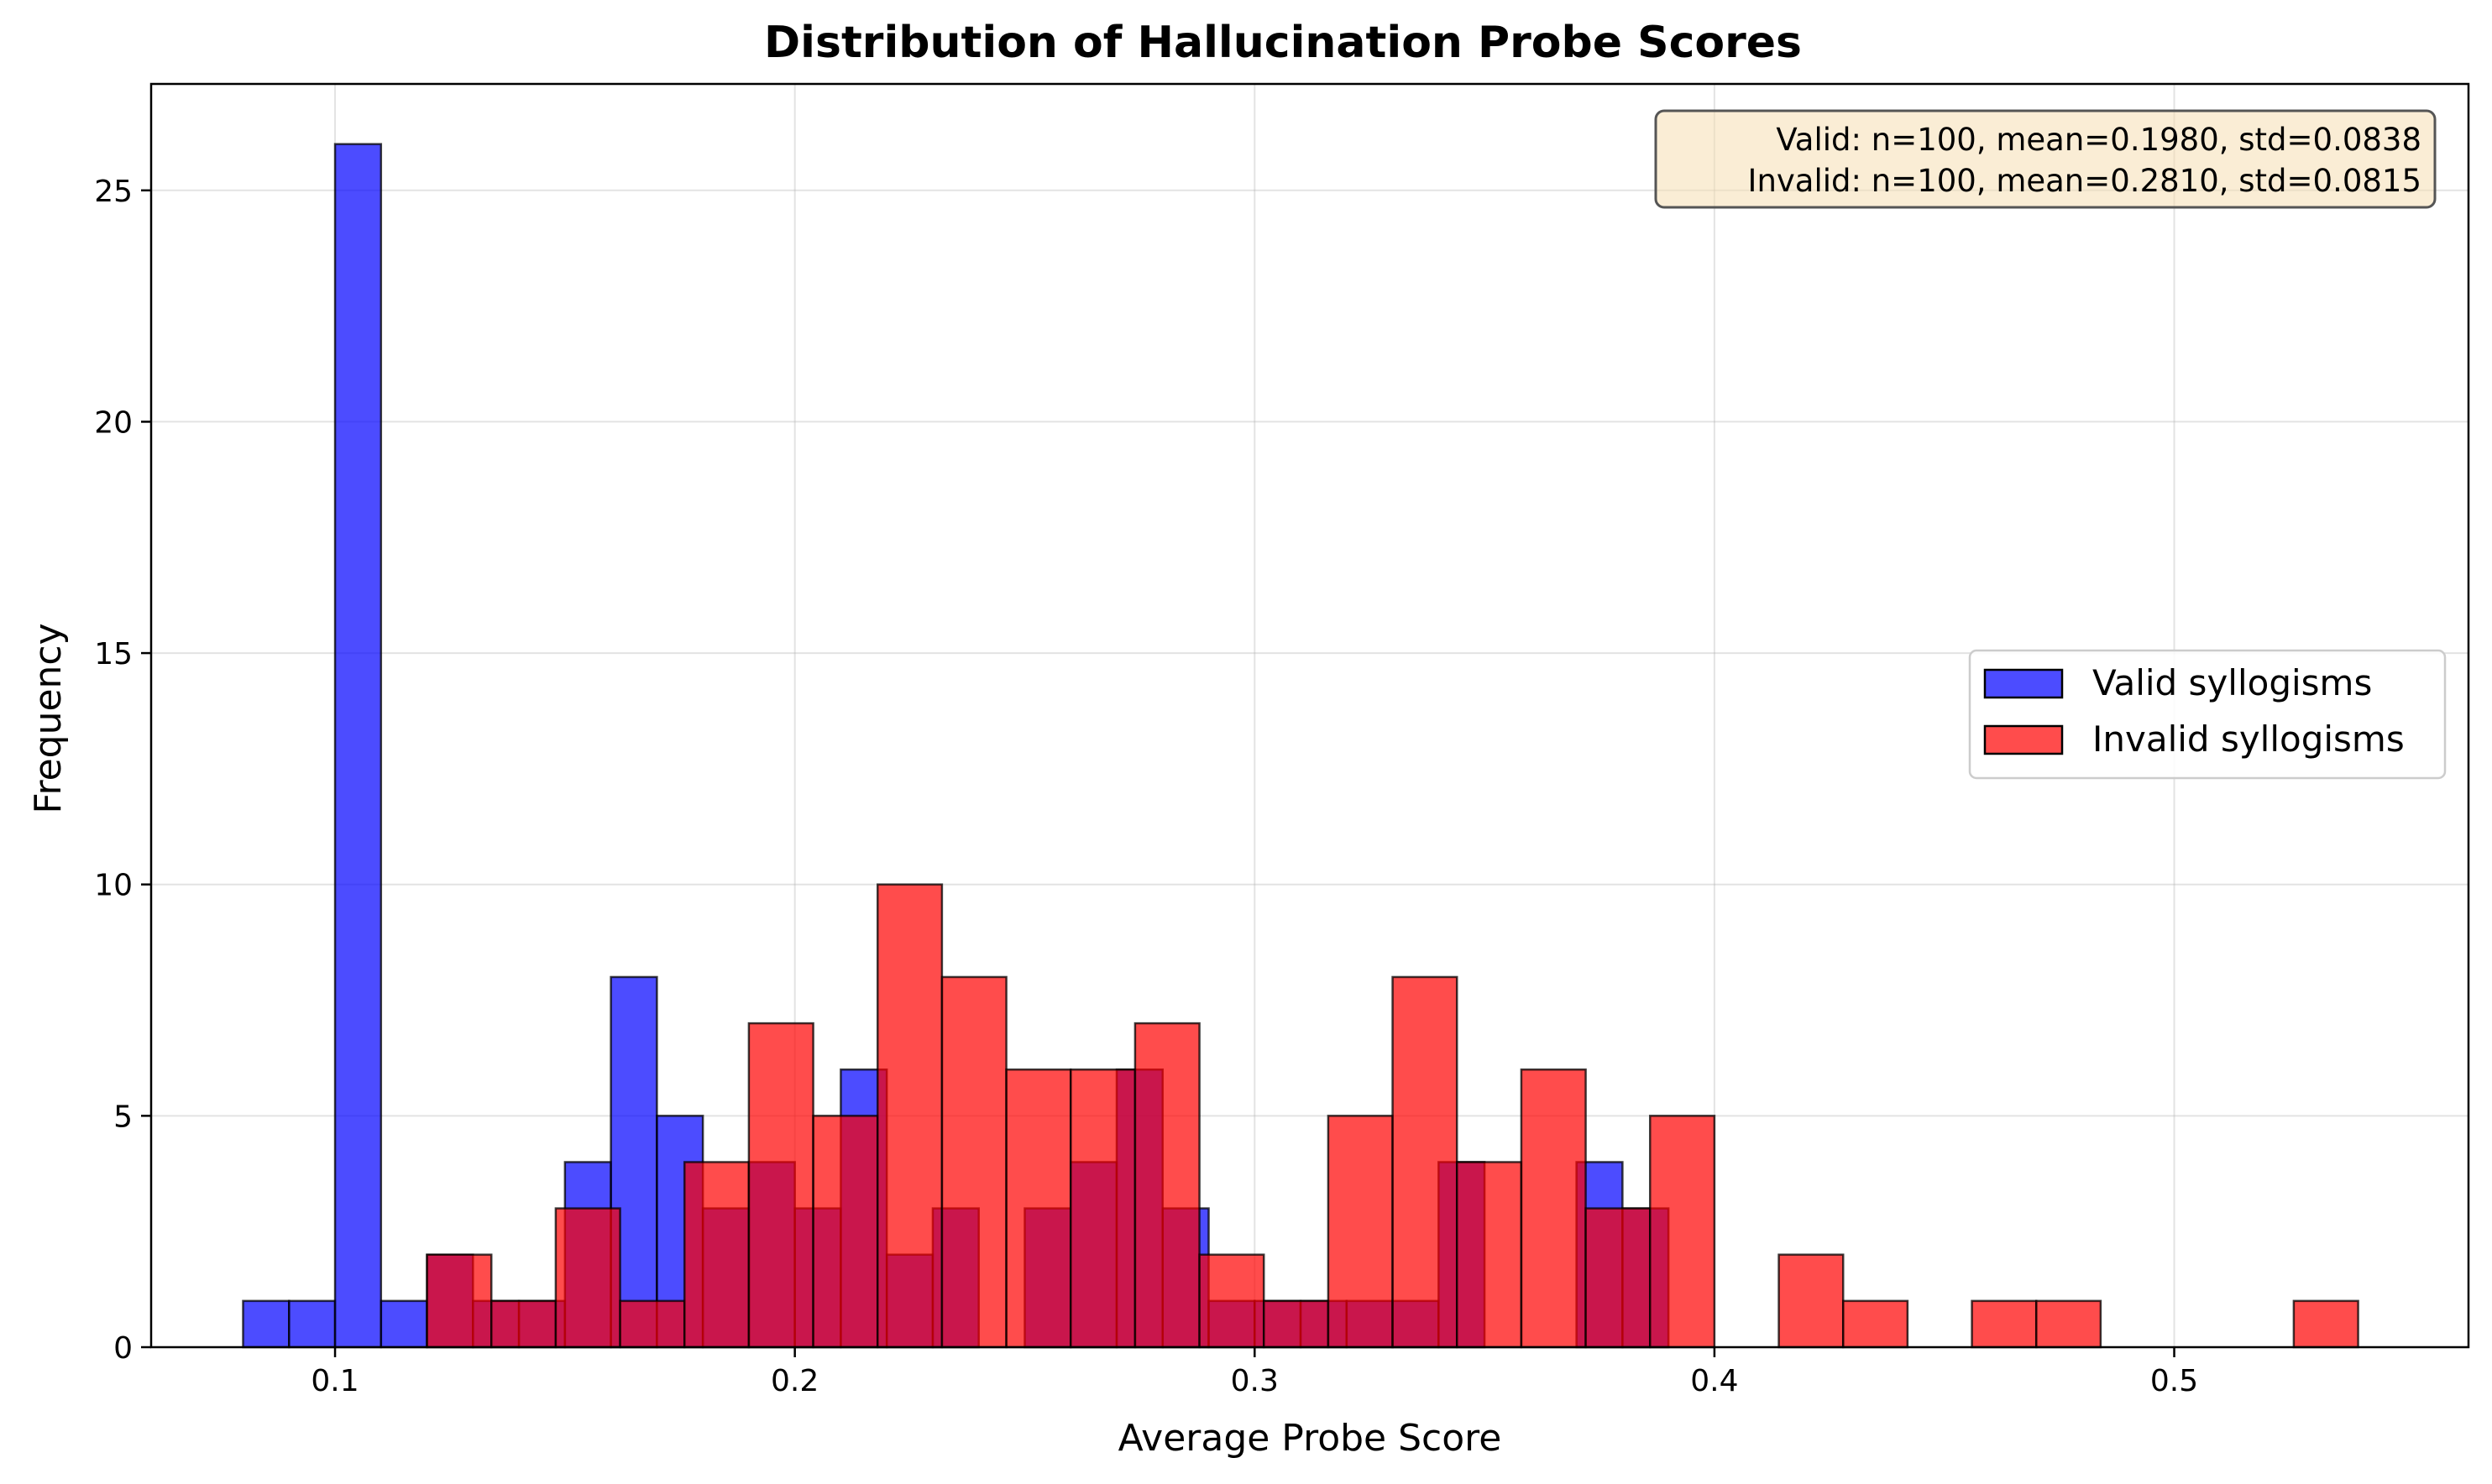  I want to click on y-tick-label-5: 25, so click(113, 192).